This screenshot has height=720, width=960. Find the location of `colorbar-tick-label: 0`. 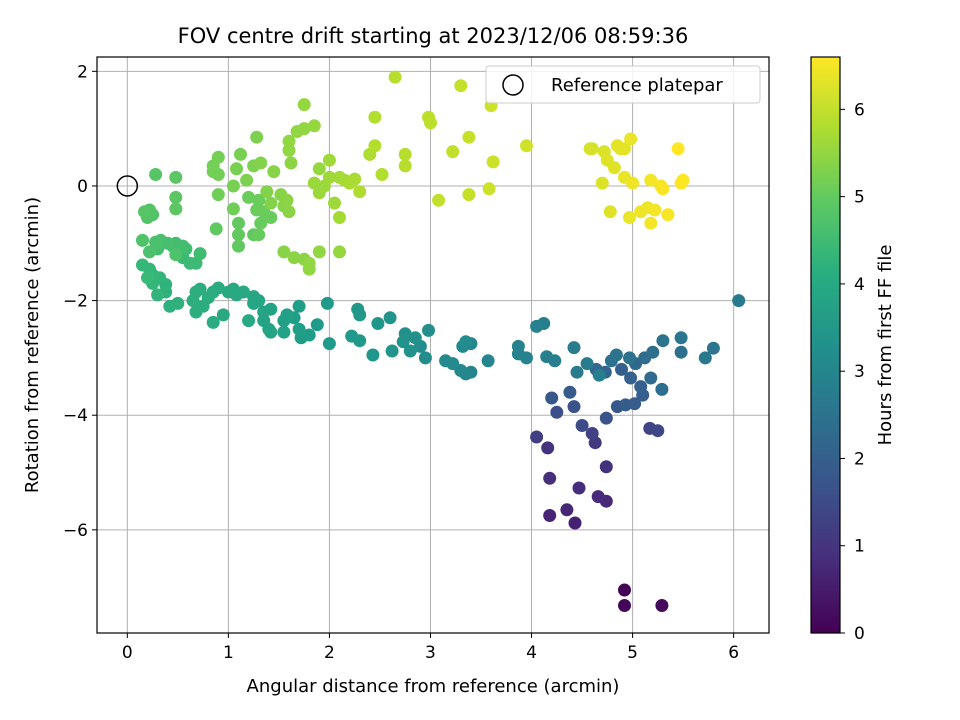

colorbar-tick-label: 0 is located at coordinates (859, 634).